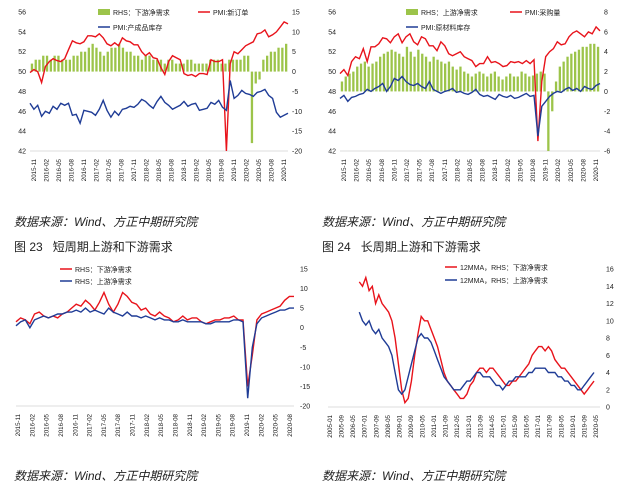 The image size is (621, 486). What do you see at coordinates (445, 169) in the screenshot?
I see `x-tick-label: 2017-11` at bounding box center [445, 169].